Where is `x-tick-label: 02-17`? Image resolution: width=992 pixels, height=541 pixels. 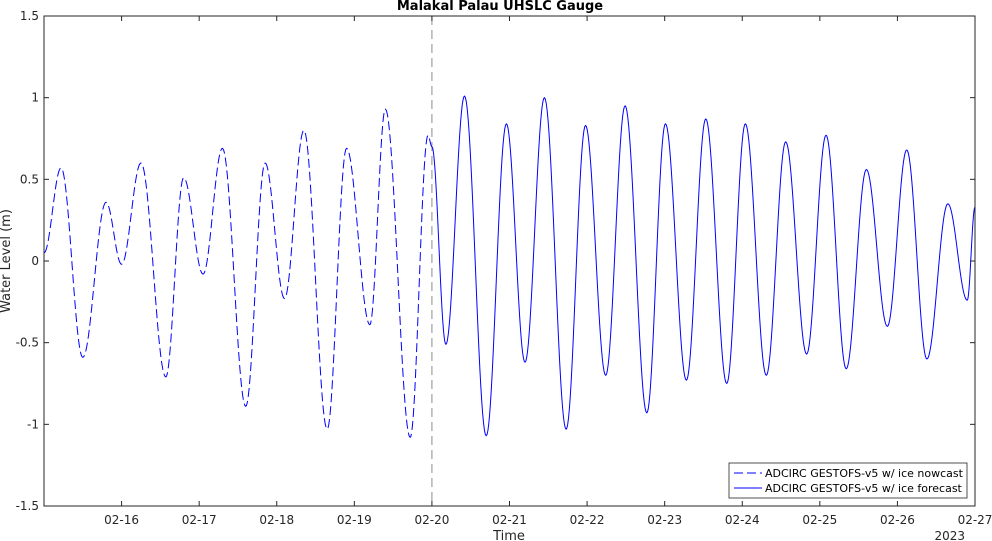 x-tick-label: 02-17 is located at coordinates (199, 520).